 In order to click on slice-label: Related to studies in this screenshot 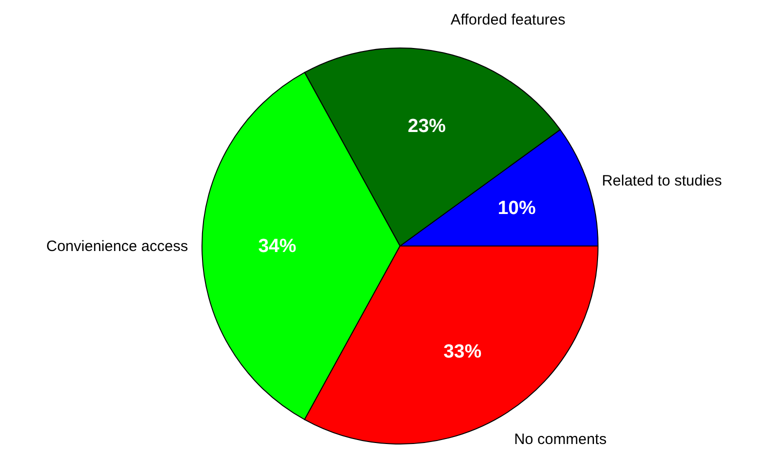, I will do `click(662, 181)`.